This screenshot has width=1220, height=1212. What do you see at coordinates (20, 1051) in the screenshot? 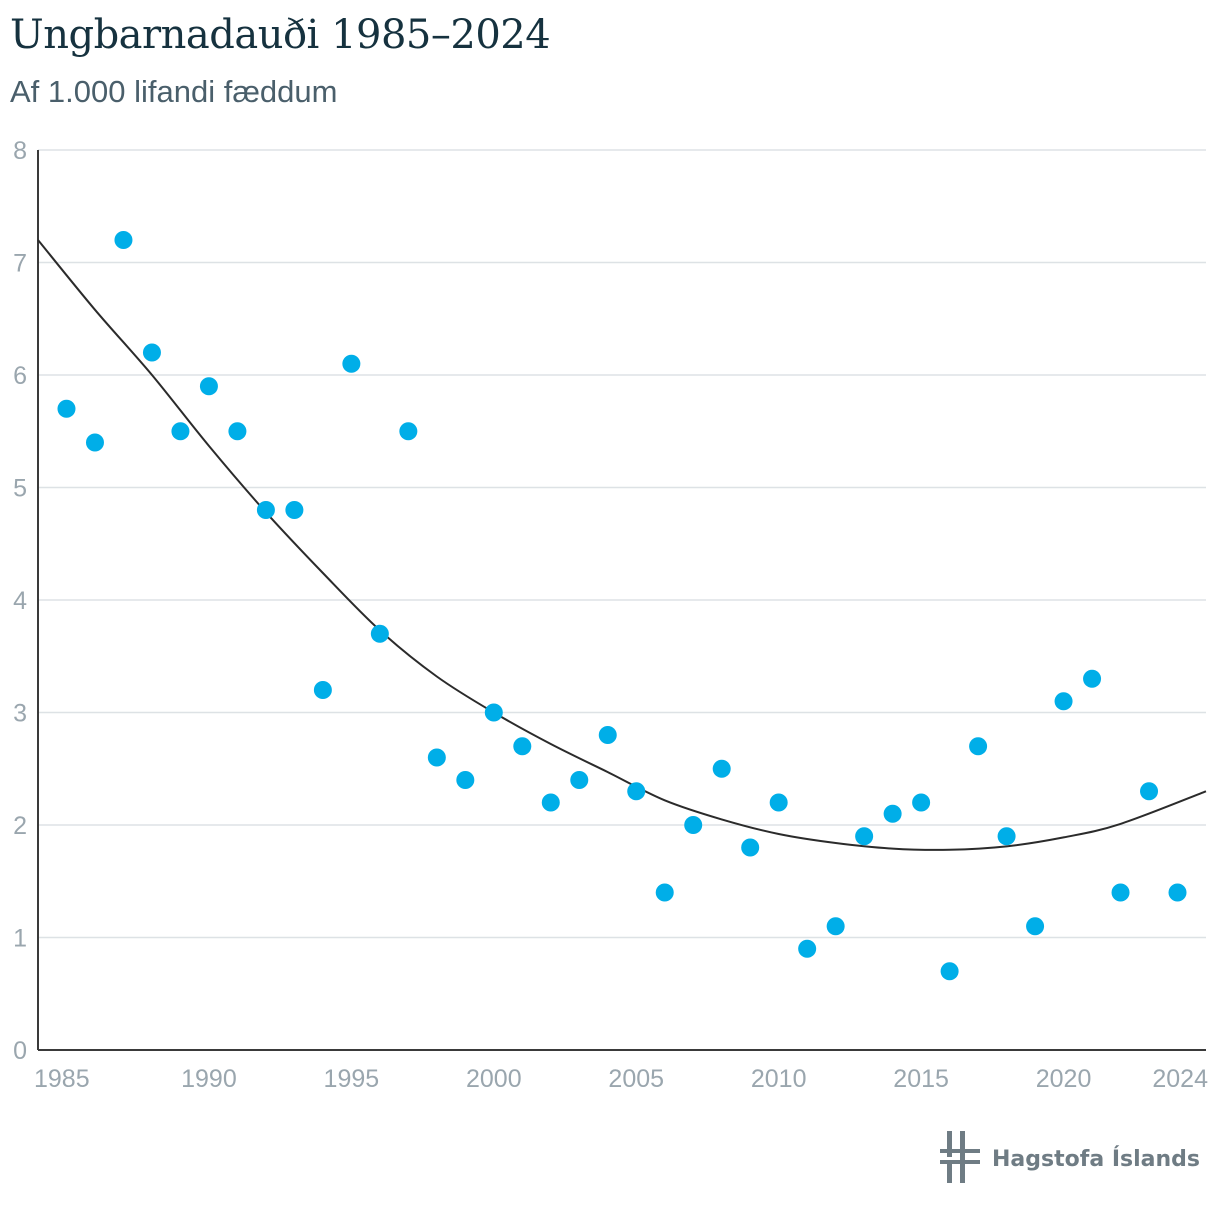
I see `y-tick-label: 0` at bounding box center [20, 1051].